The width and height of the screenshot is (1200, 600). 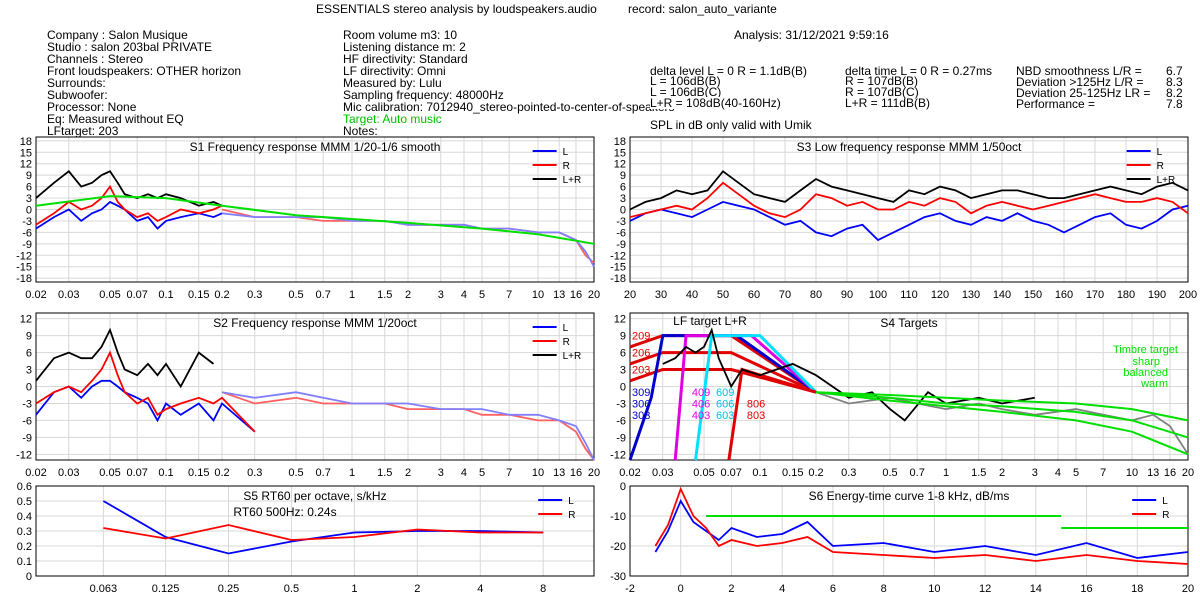 What do you see at coordinates (1064, 295) in the screenshot?
I see `x-tick-label: 160` at bounding box center [1064, 295].